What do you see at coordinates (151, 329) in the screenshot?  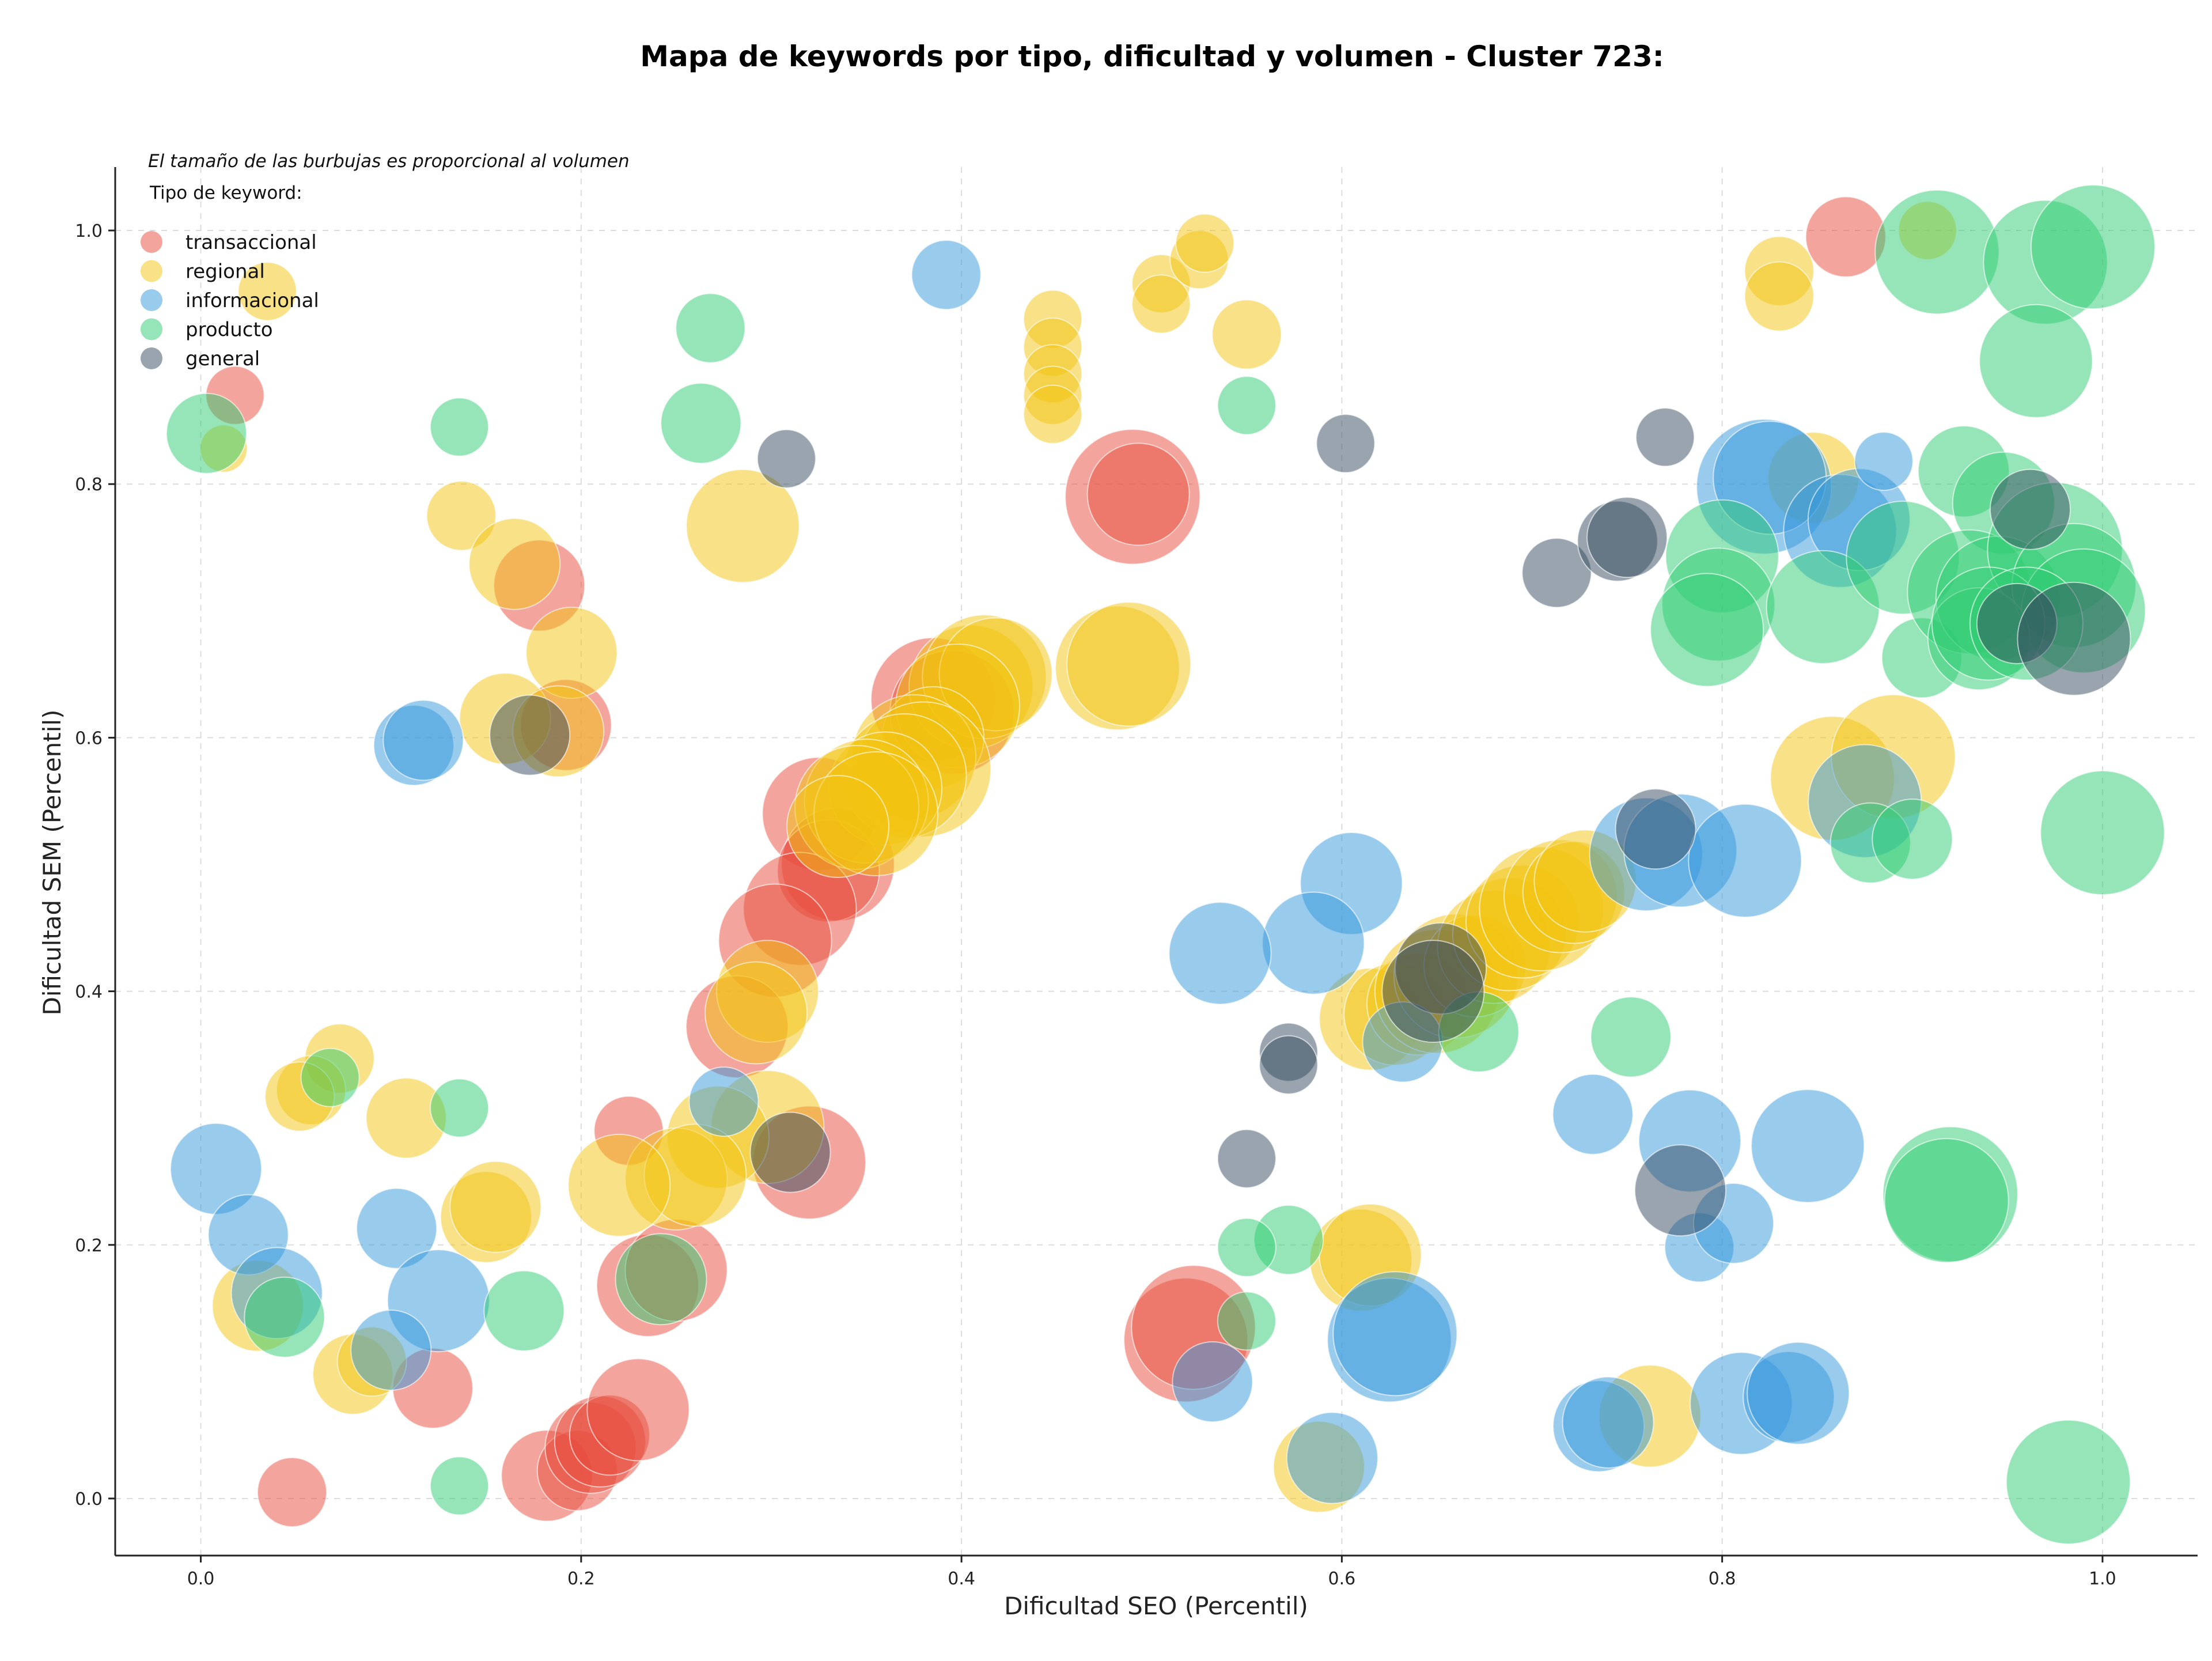 I see `legend-marker-producto` at bounding box center [151, 329].